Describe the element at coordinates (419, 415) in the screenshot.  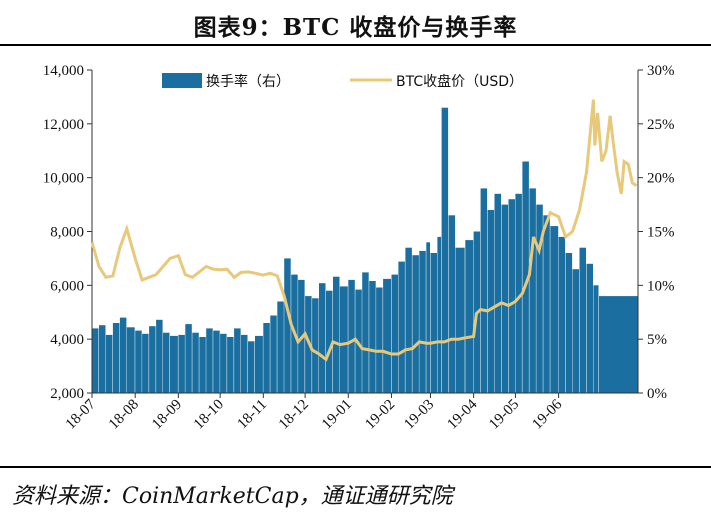
I see `x-tick-label: 19-03` at that location.